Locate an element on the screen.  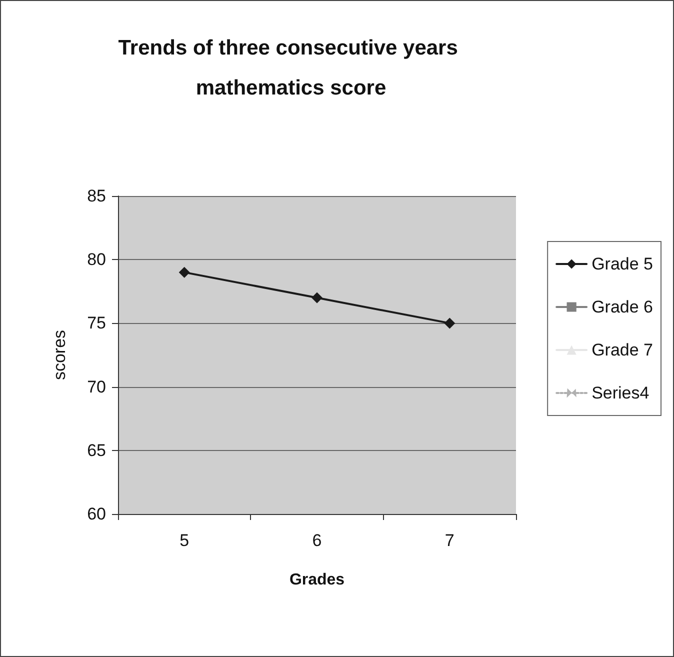
x-tick-label: 5 is located at coordinates (185, 540).